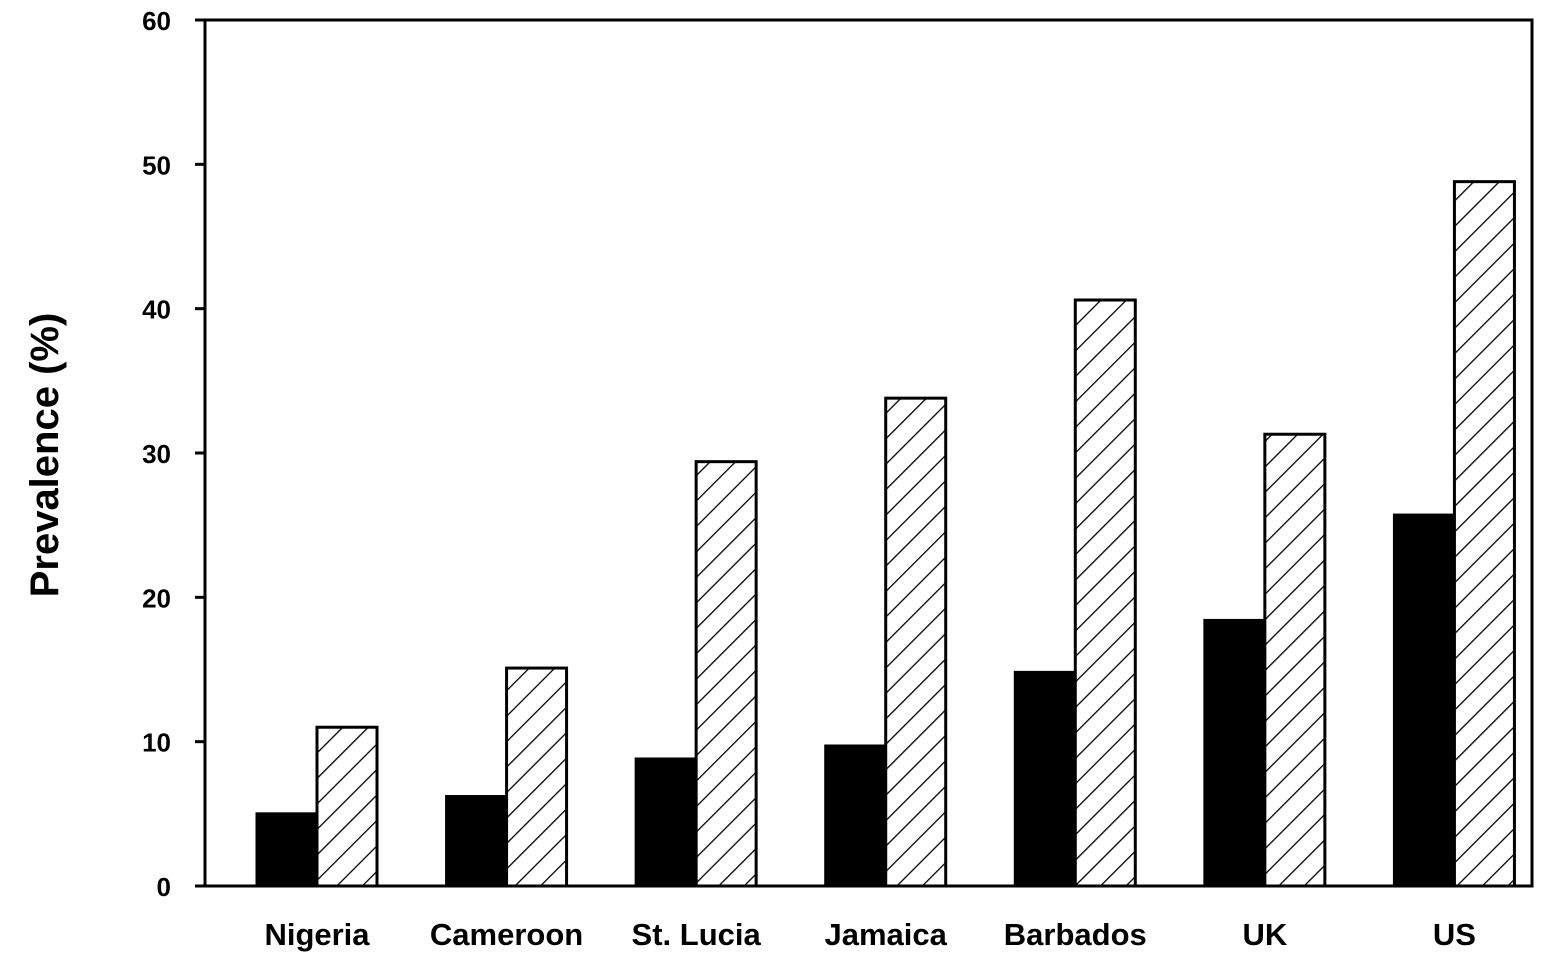  What do you see at coordinates (156, 21) in the screenshot?
I see `y-tick-label: 60` at bounding box center [156, 21].